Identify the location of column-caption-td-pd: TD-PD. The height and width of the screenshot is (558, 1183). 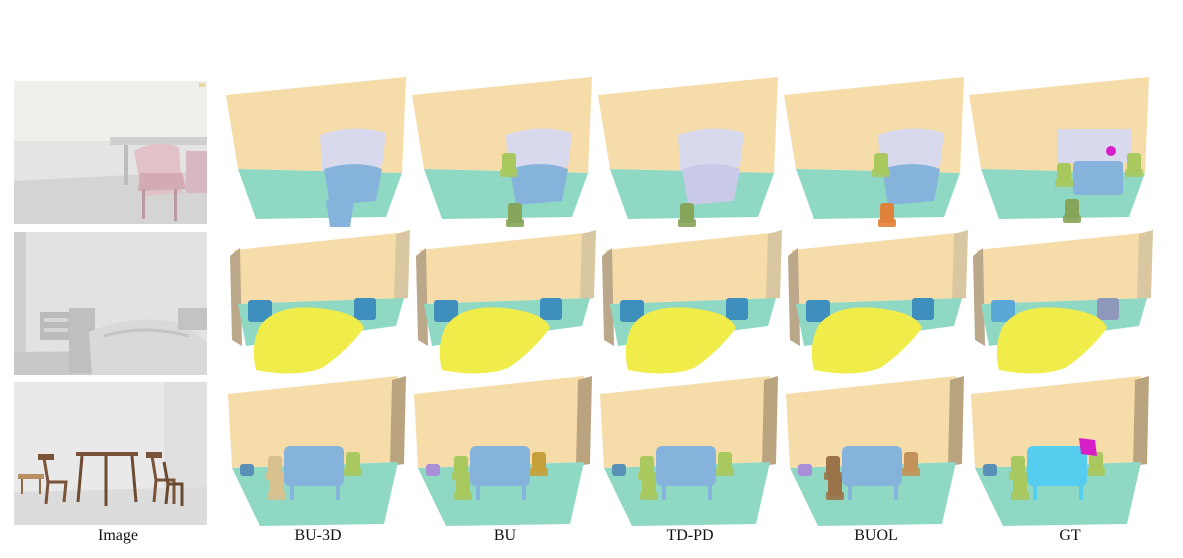
(690, 535).